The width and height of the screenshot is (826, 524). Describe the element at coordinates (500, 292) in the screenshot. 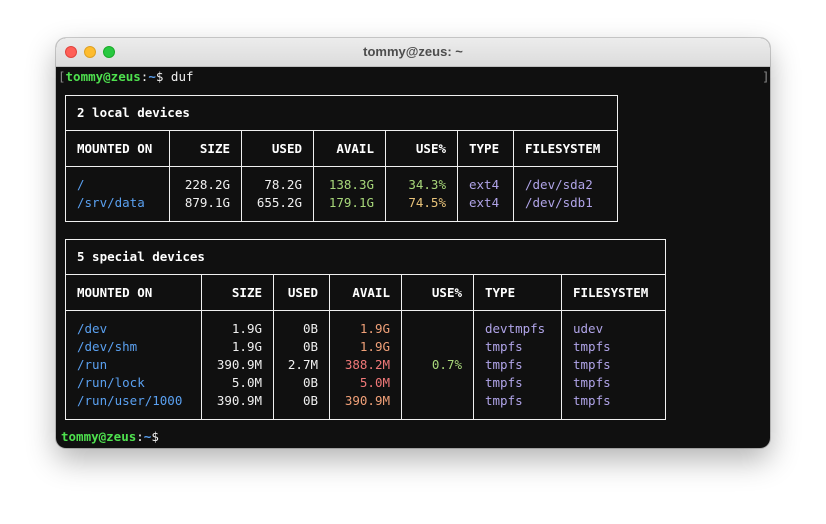

I see `special-header-type: TYPE` at that location.